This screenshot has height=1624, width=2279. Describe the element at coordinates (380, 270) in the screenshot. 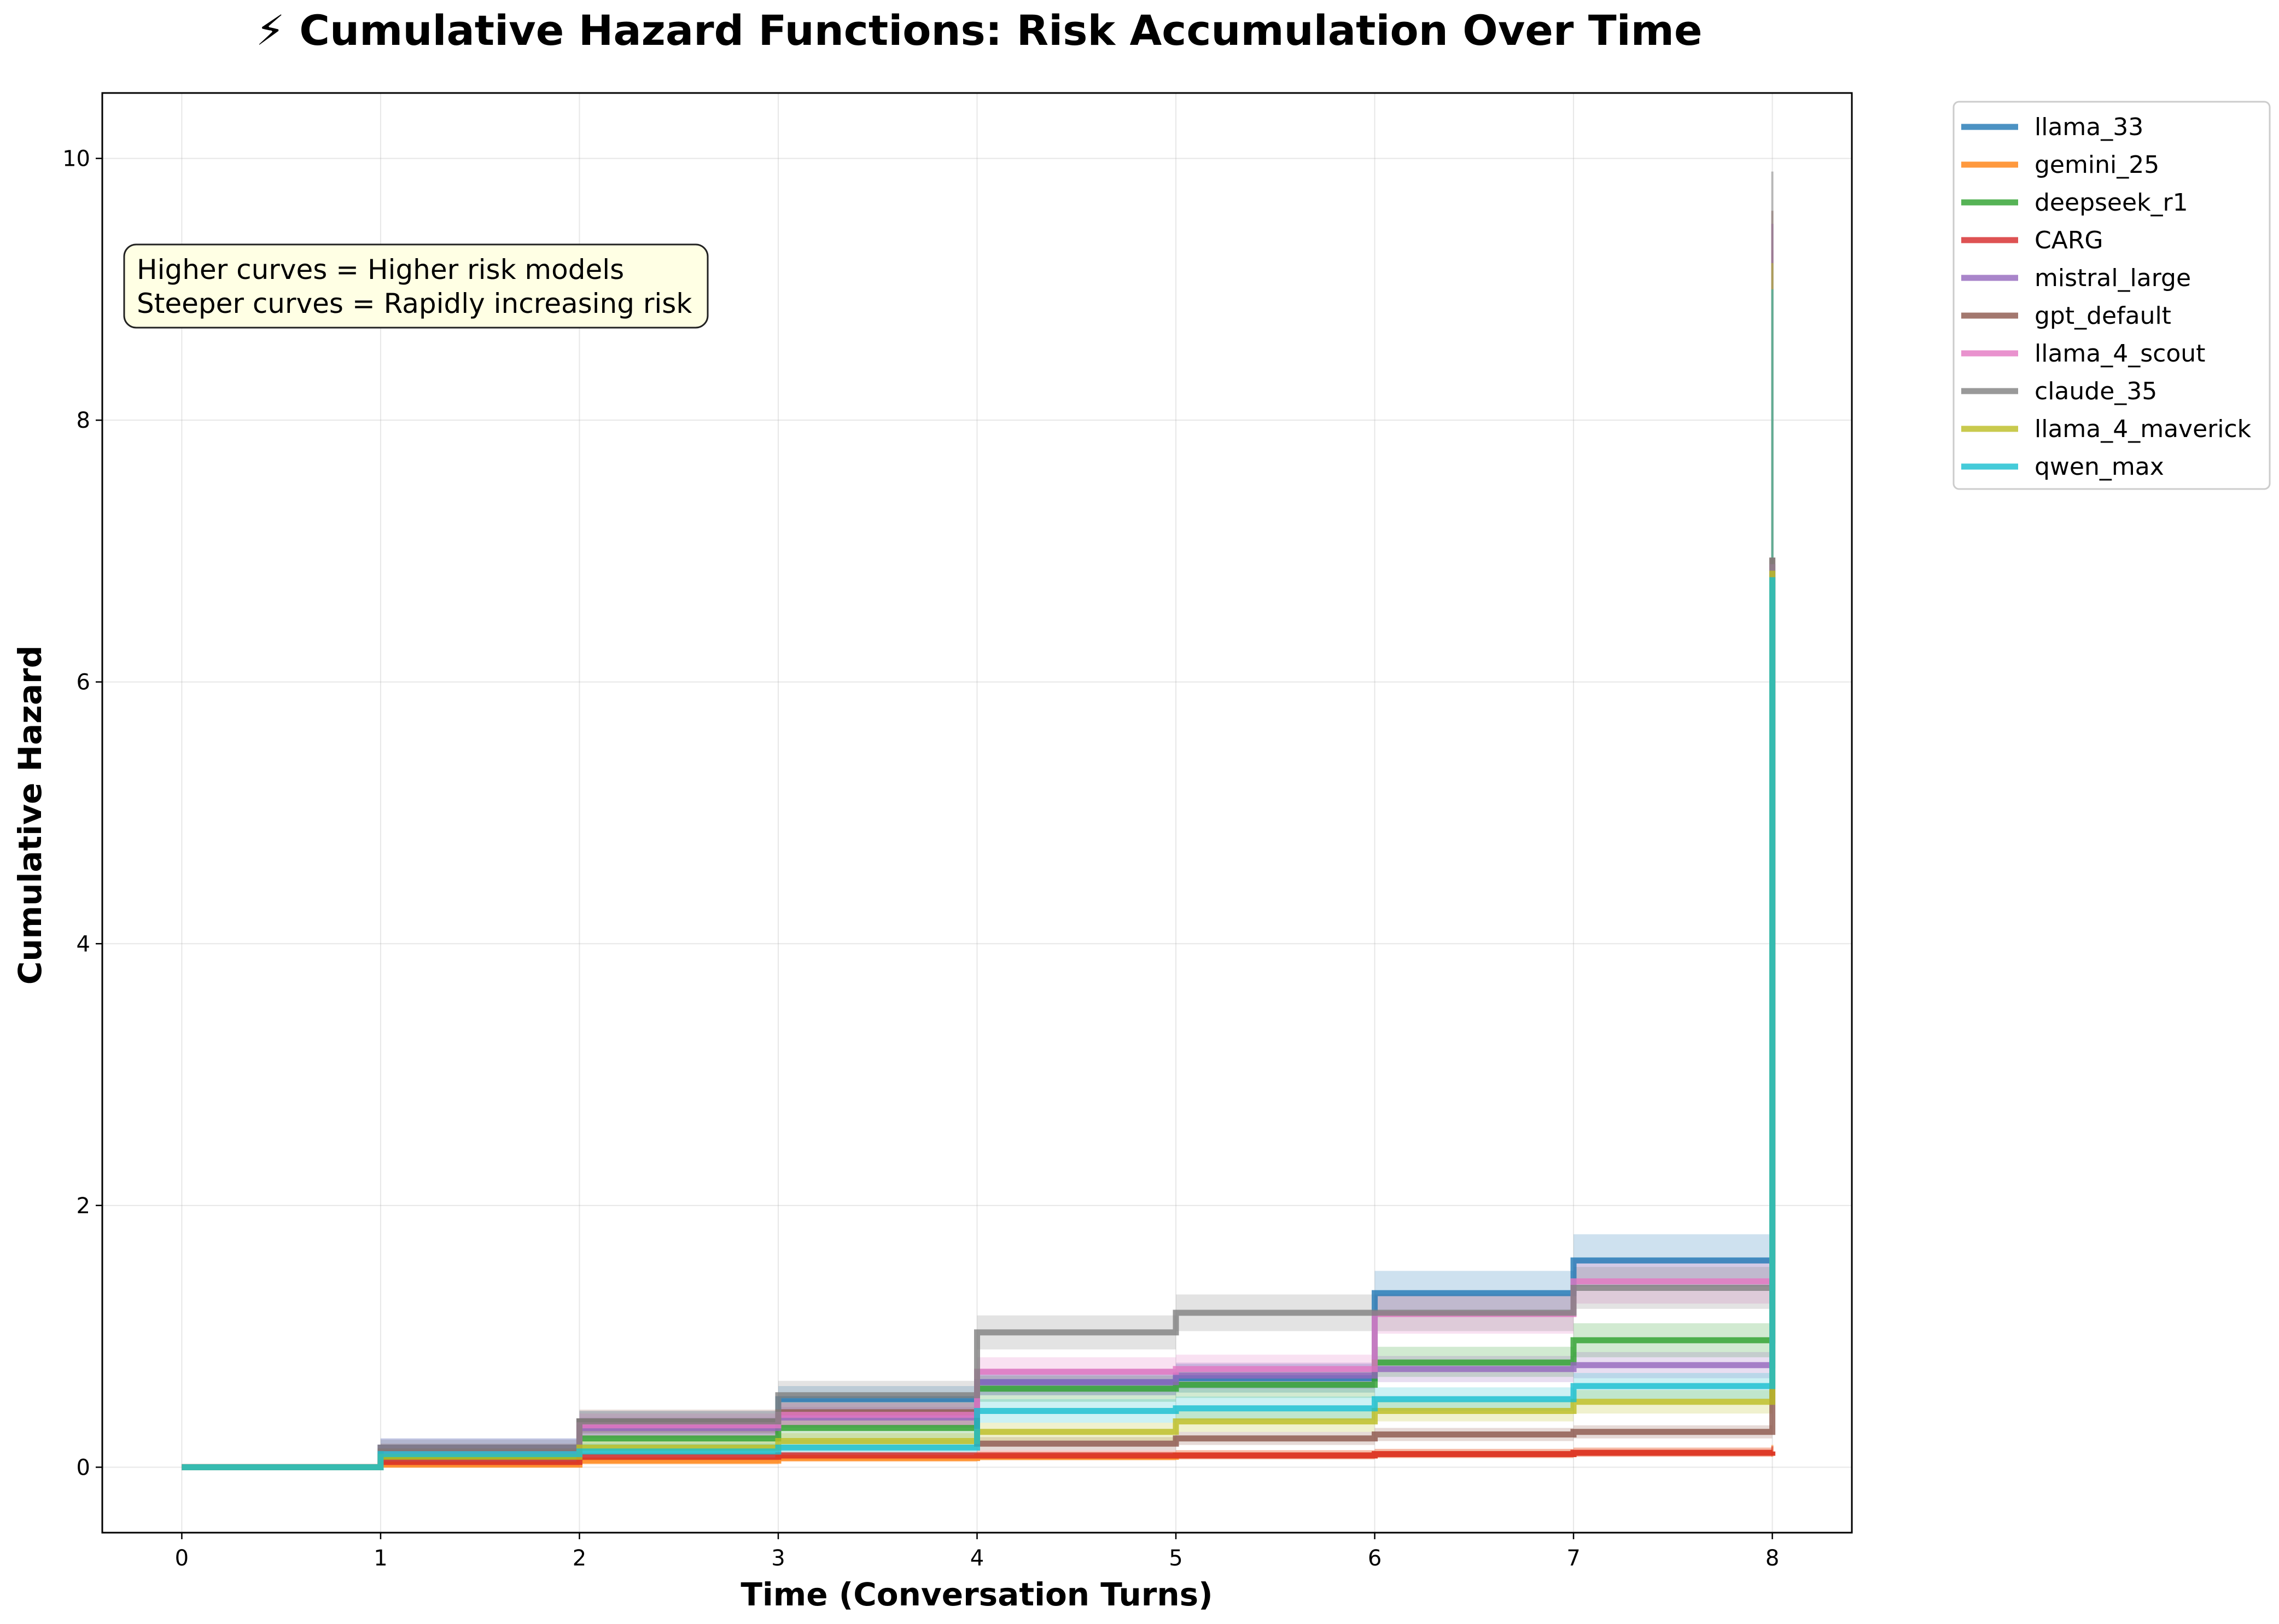

I see `annotation-line-1: Higher curves = Higher risk models` at that location.